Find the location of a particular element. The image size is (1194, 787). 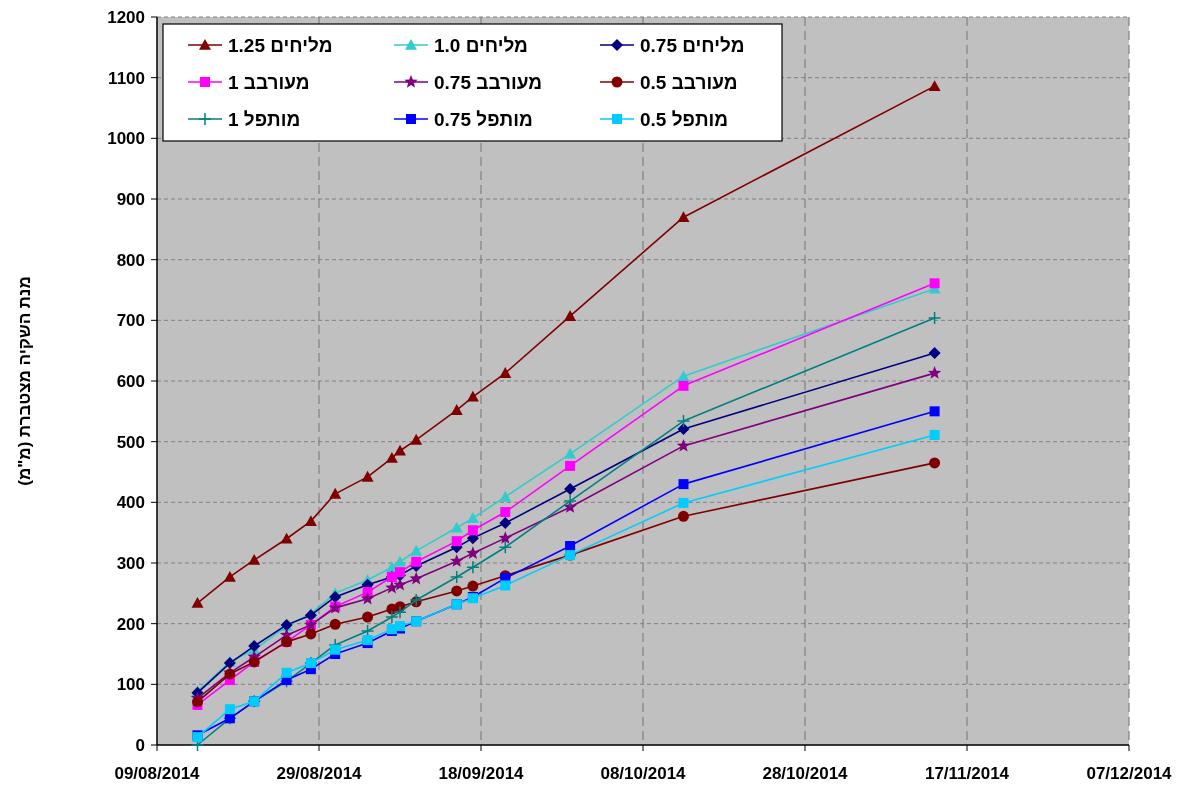

xtick-label: 29/08/2014 is located at coordinates (319, 773).